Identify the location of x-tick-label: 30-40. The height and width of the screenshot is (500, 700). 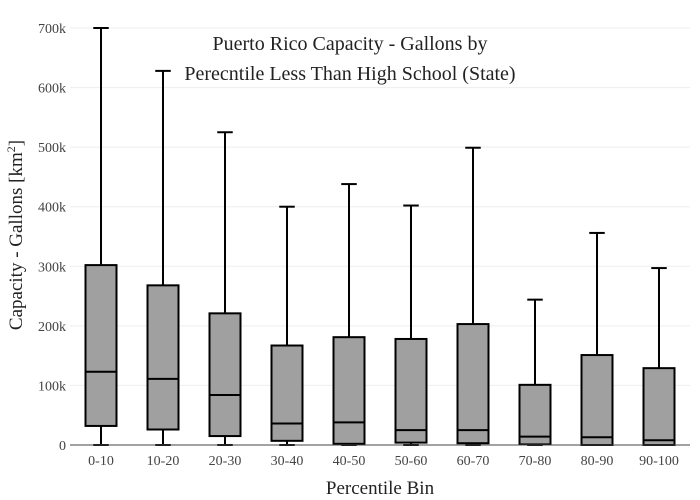
(287, 461).